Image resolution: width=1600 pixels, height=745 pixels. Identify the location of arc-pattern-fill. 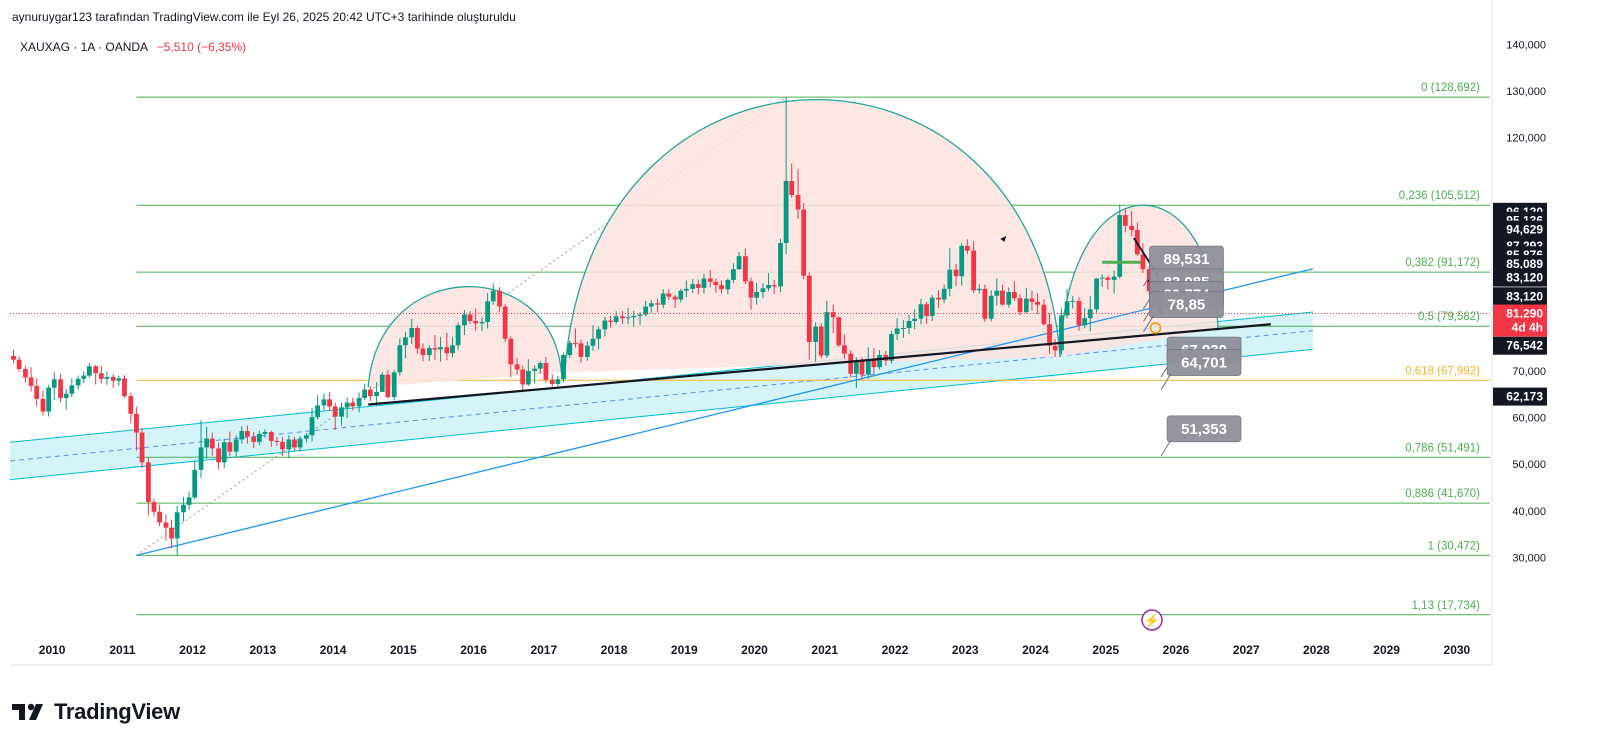
(465, 337).